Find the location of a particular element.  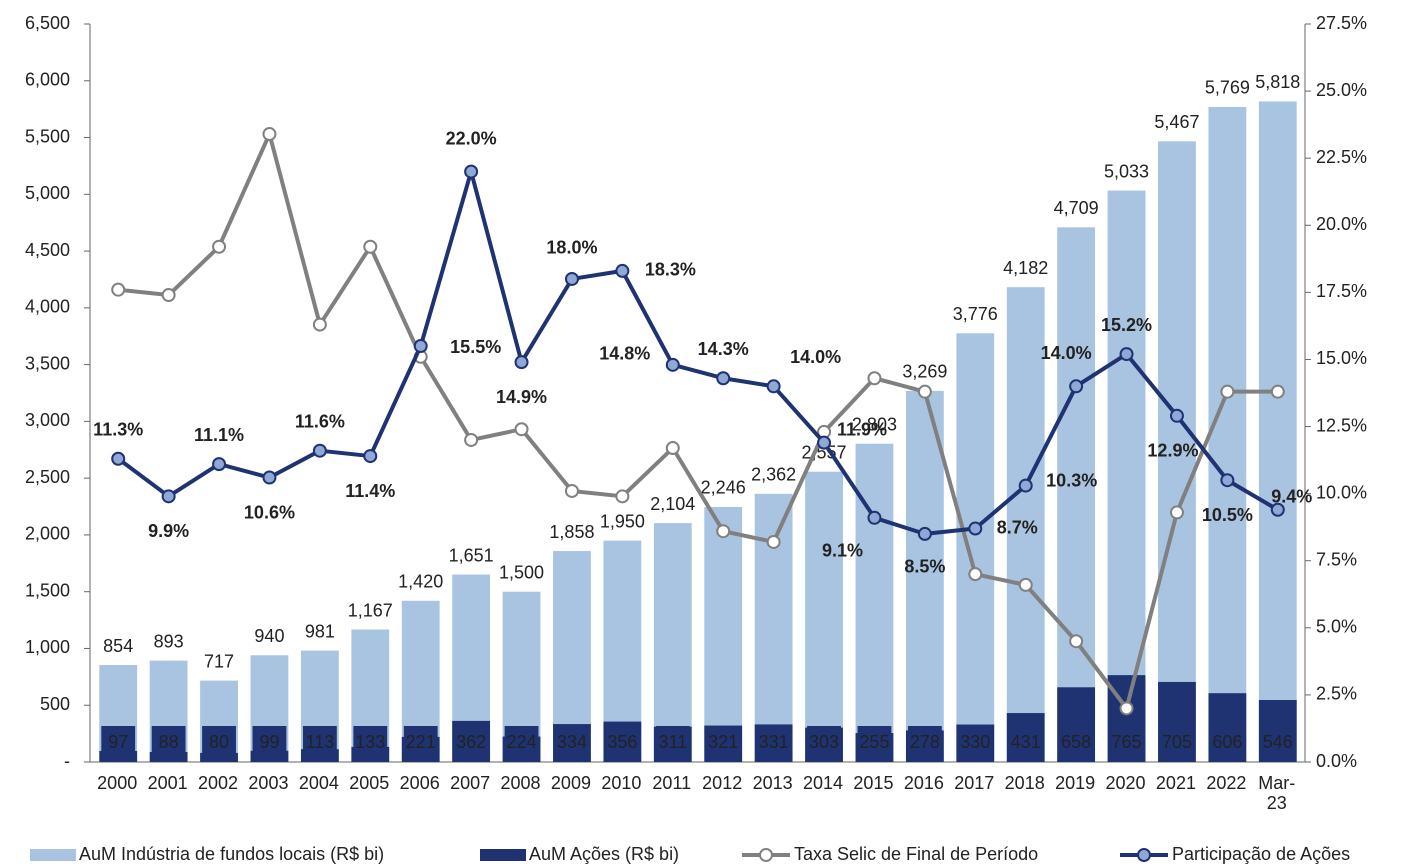

x-tick-label: 2003 is located at coordinates (268, 783).